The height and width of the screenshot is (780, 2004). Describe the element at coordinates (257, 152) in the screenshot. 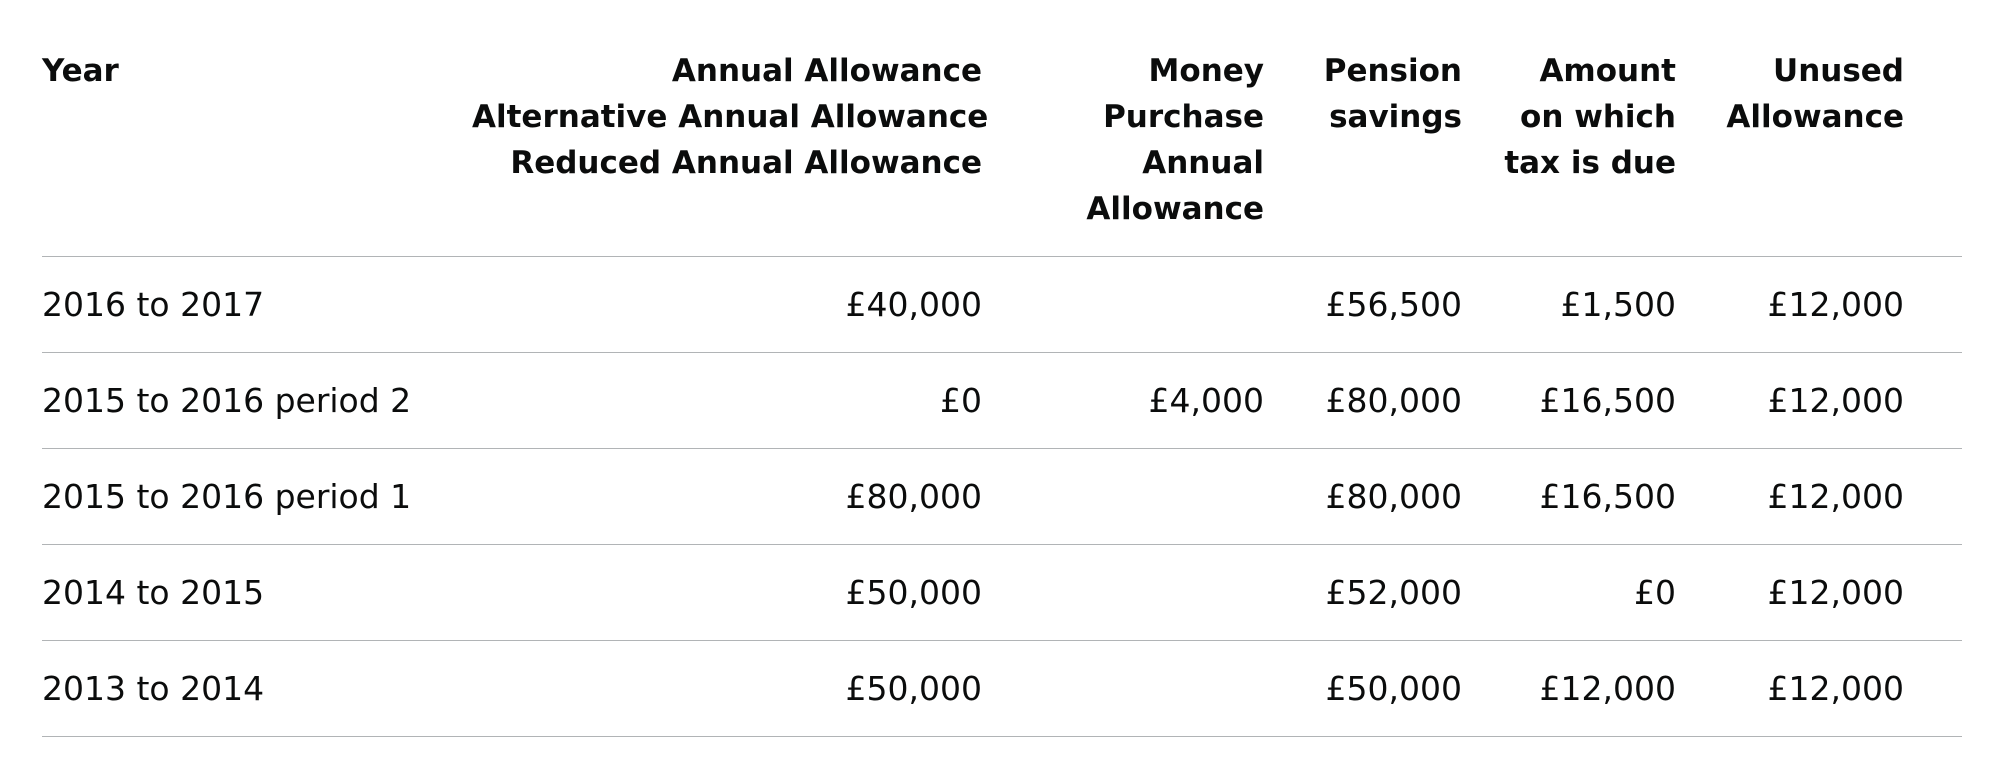

I see `header-year: Year` at that location.